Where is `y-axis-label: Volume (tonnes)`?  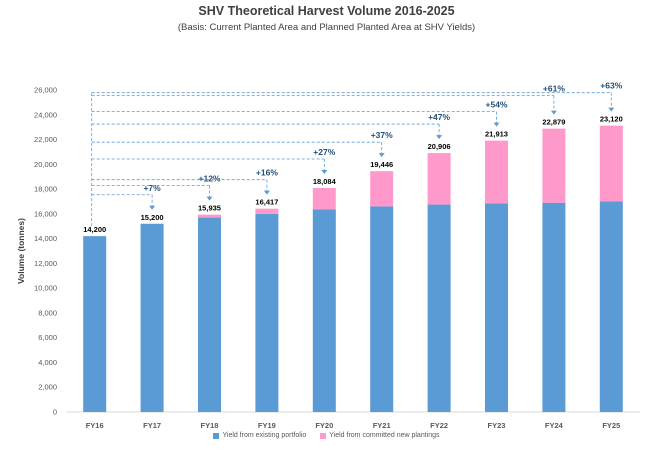 y-axis-label: Volume (tonnes) is located at coordinates (21, 251).